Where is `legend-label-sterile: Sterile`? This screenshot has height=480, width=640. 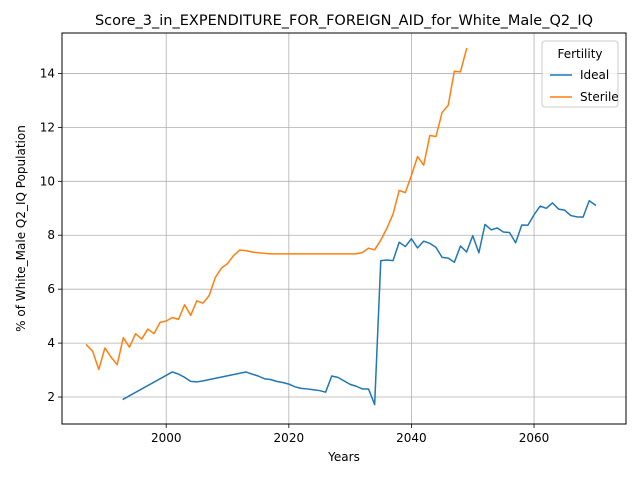 legend-label-sterile: Sterile is located at coordinates (599, 97).